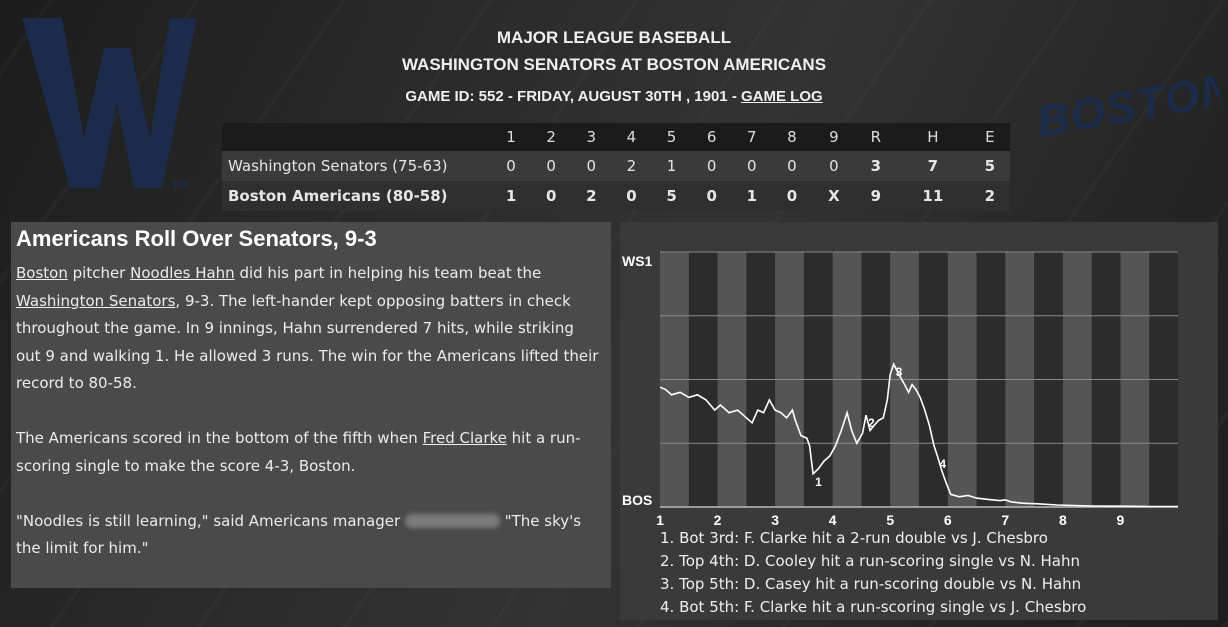 The image size is (1228, 627). What do you see at coordinates (875, 166) in the screenshot?
I see `runs-total: 3` at bounding box center [875, 166].